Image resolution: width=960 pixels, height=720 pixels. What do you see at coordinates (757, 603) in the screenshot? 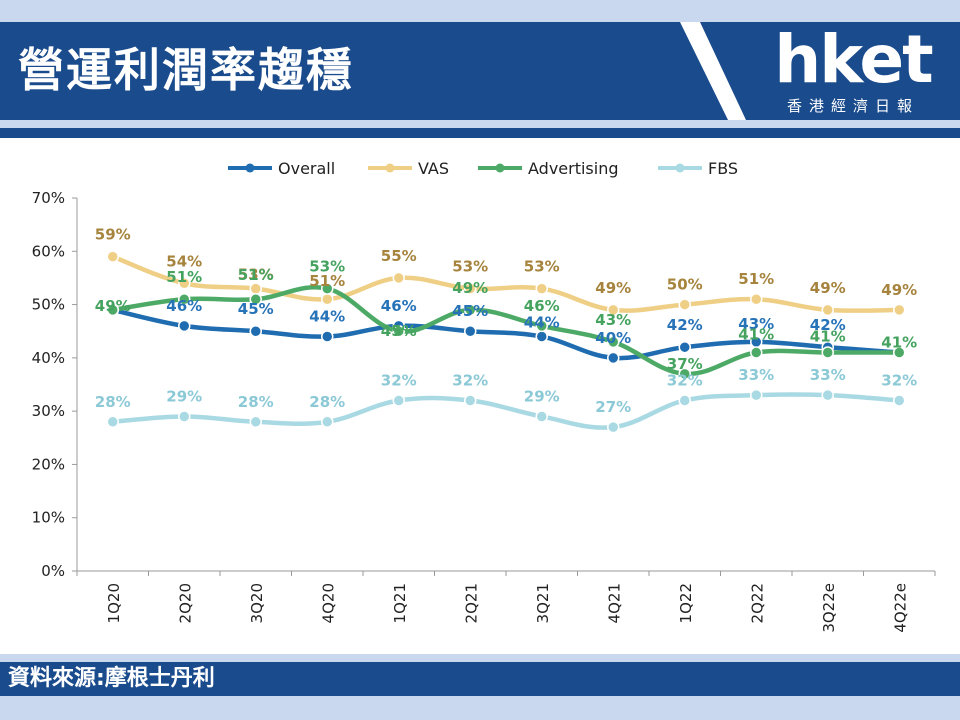
I see `x-tick-label: 2Q22` at bounding box center [757, 603].